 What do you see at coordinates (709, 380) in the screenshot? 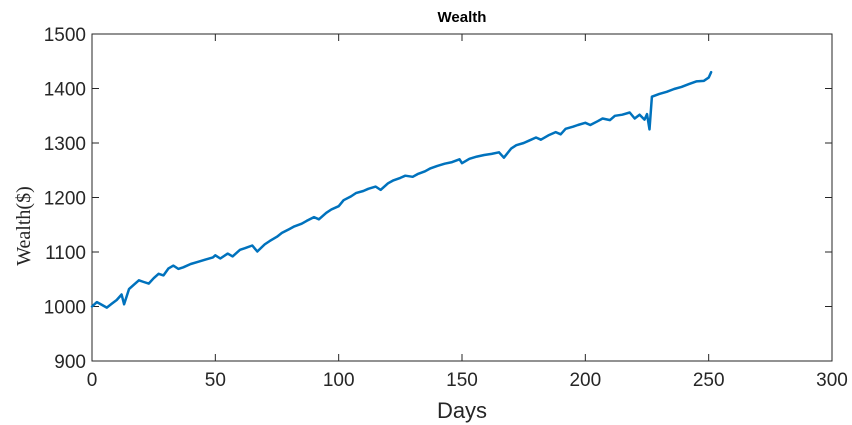
I see `x-tick-label: 250` at bounding box center [709, 380].